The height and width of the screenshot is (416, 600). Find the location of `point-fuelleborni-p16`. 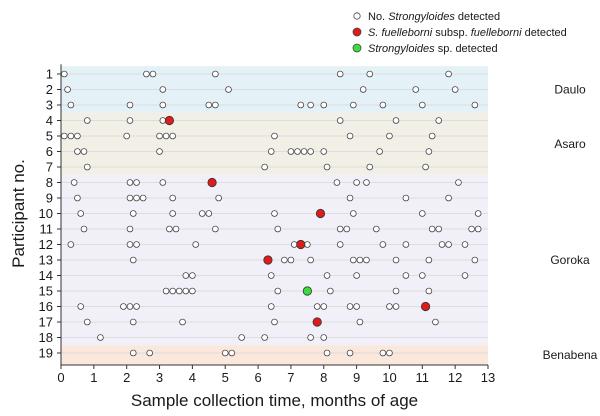

point-fuelleborni-p16 is located at coordinates (425, 306).